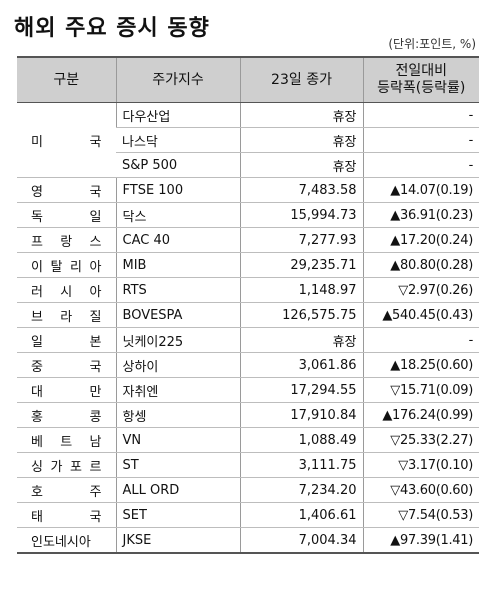 The image size is (496, 596). Describe the element at coordinates (66, 415) in the screenshot. I see `cell-region: 홍 콩` at that location.